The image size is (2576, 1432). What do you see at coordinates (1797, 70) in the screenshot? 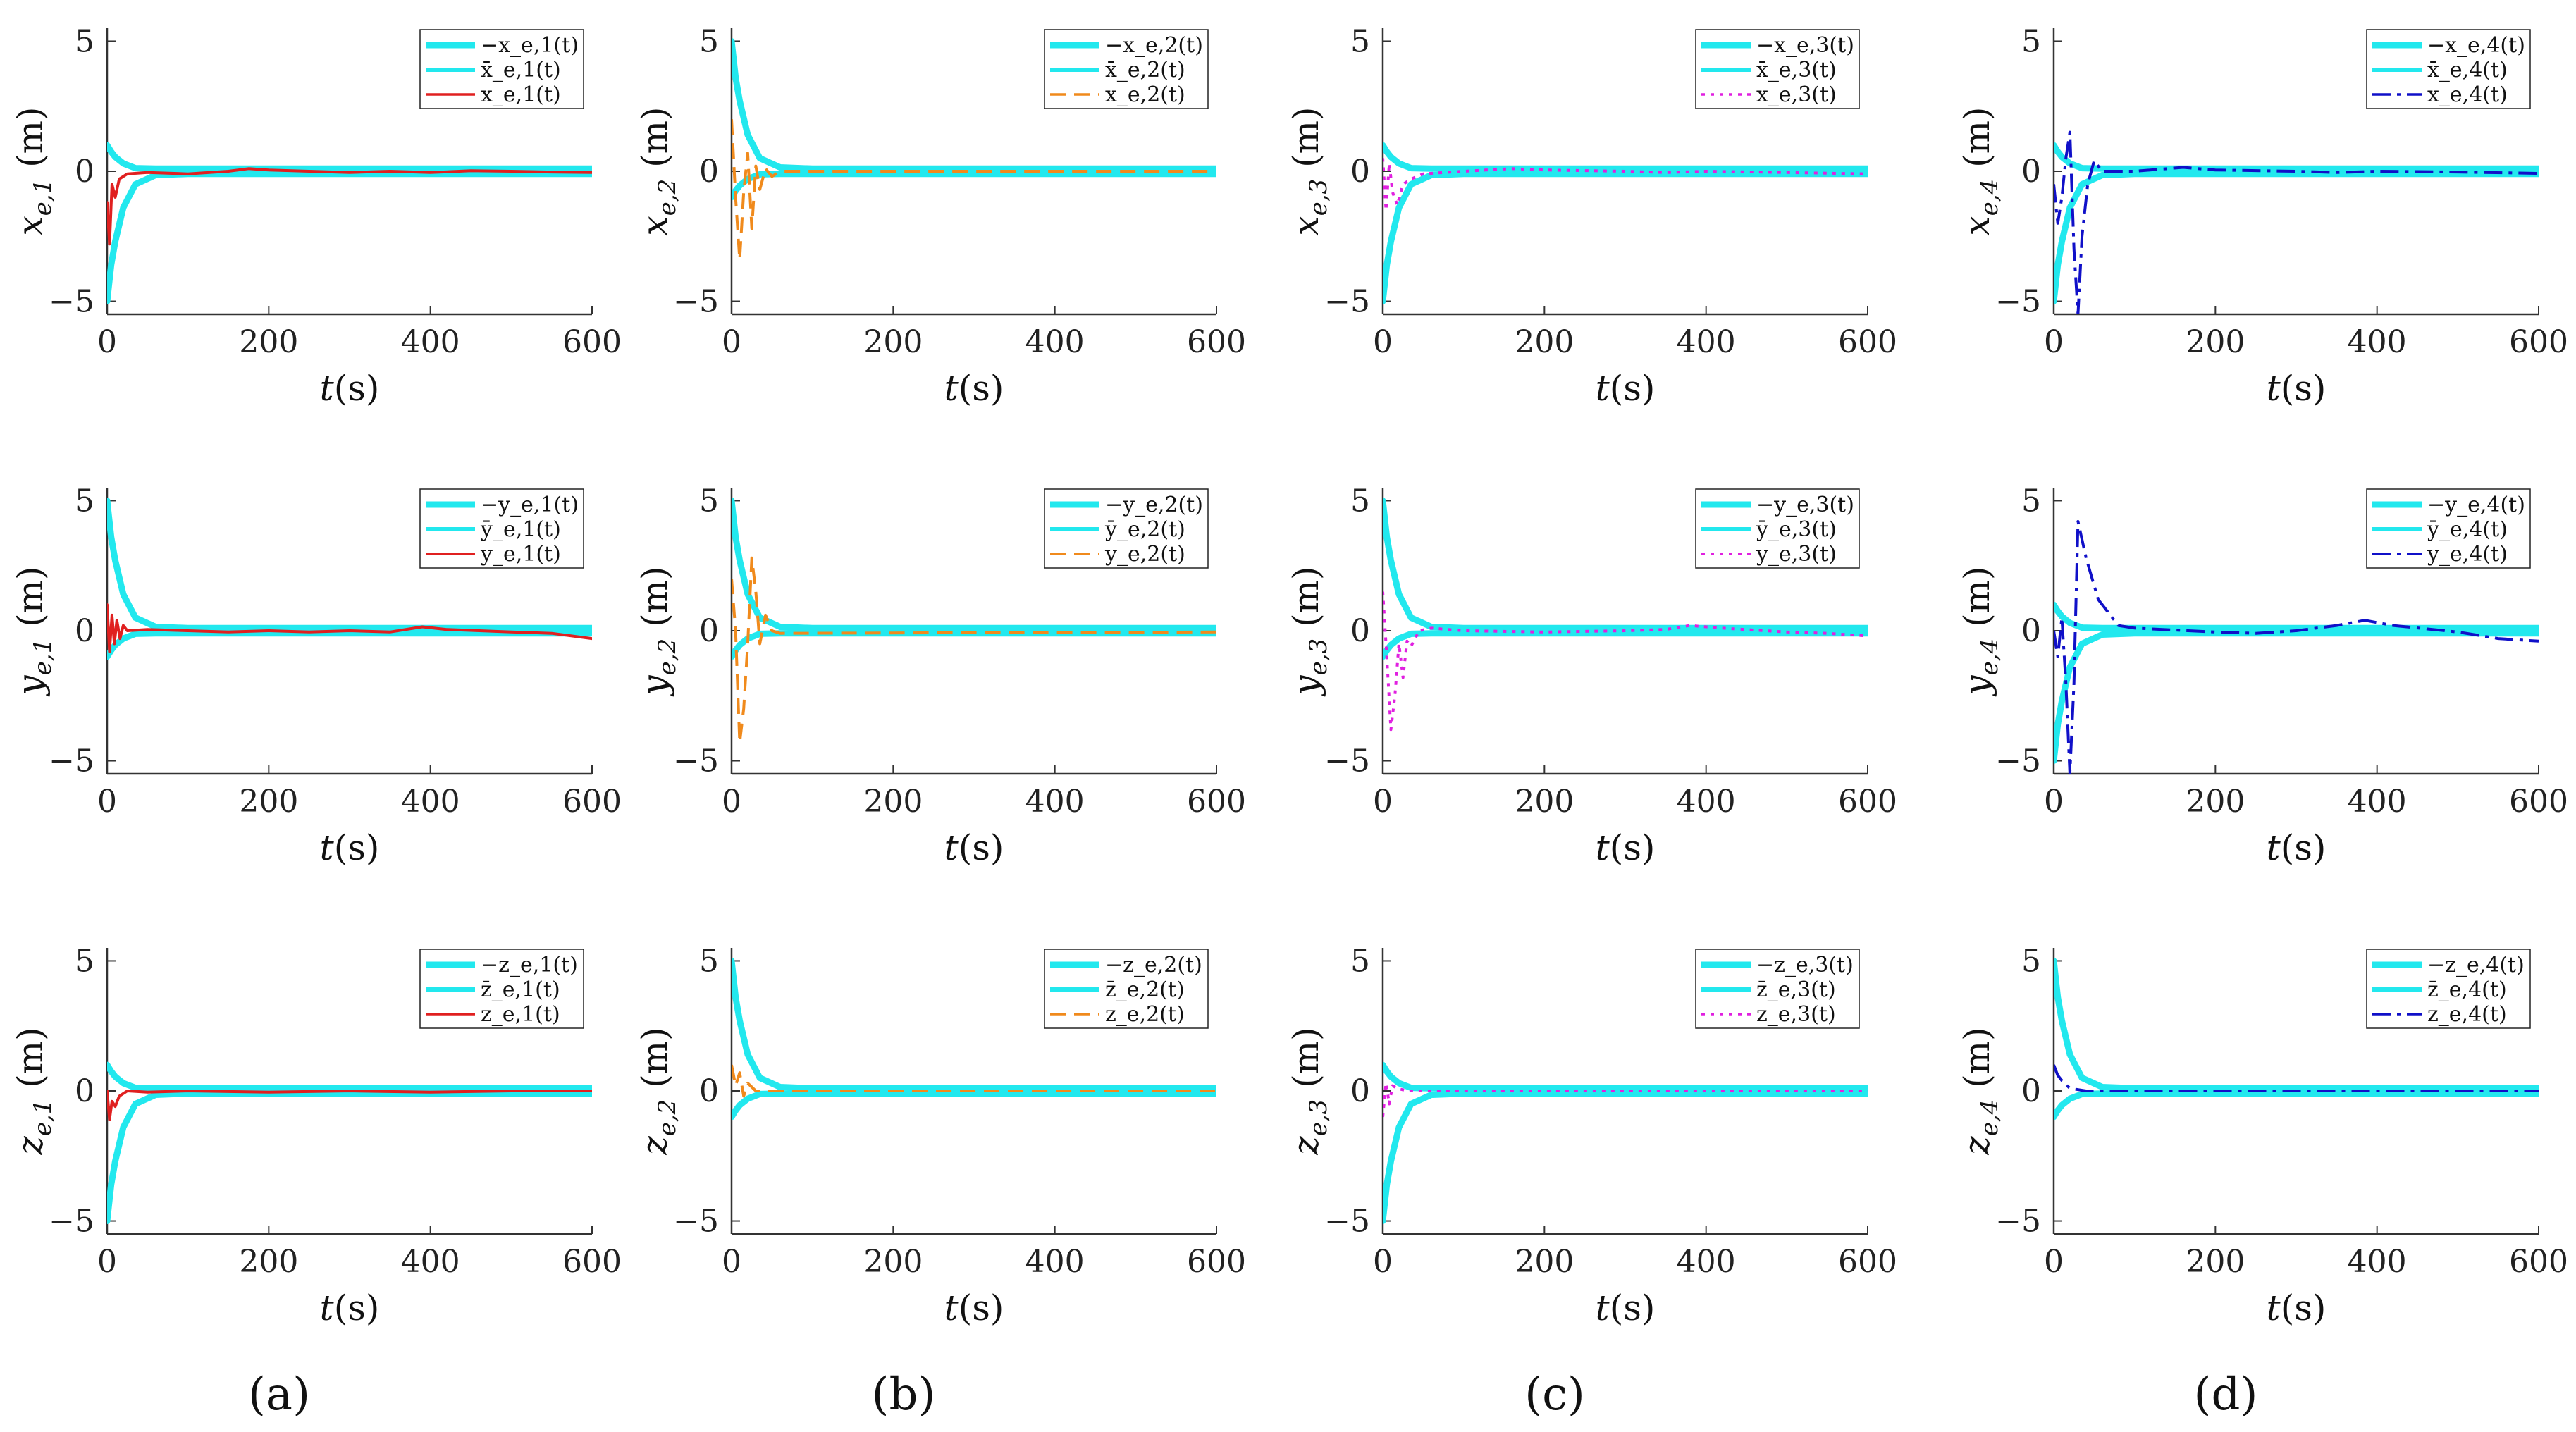
I see `legend-entry: x̄_e,3(t)` at bounding box center [1797, 70].